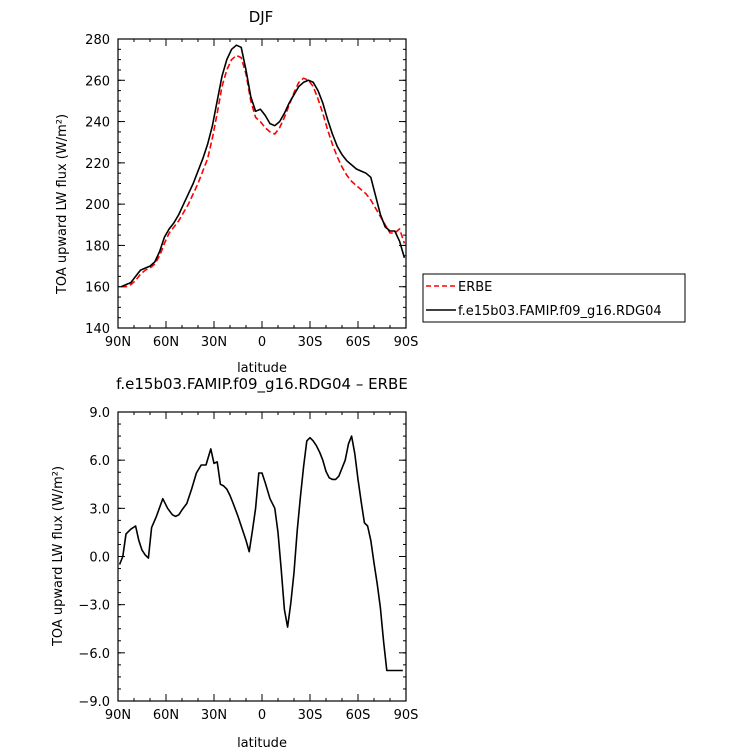 Image resolution: width=733 pixels, height=752 pixels. Describe the element at coordinates (58, 556) in the screenshot. I see `bottom-y-axis-label: TOA upward LW flux (W/m²)` at that location.